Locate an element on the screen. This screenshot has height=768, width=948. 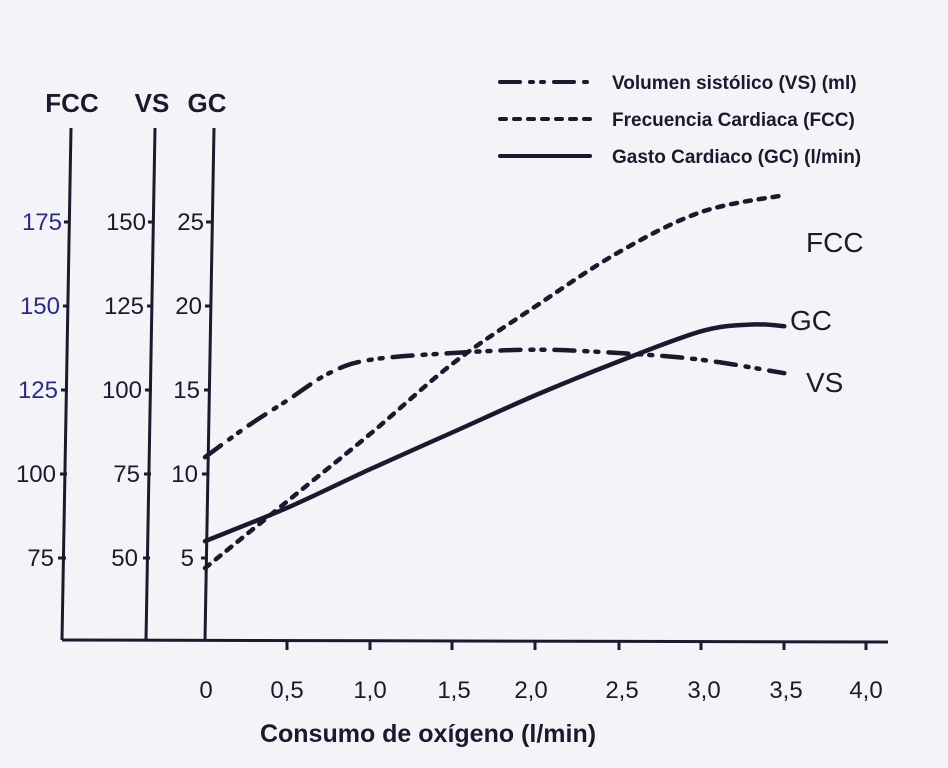
fcc-ticks: 75 100 125 150 175 is located at coordinates (43, 390).